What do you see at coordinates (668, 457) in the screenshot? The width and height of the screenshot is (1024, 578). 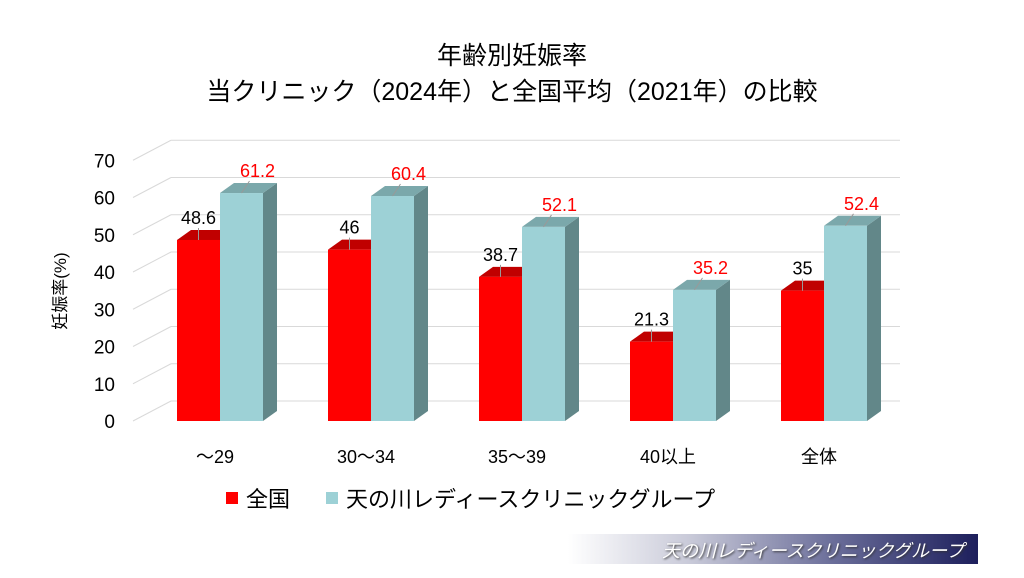 I see `x-tick-label: 40以上` at bounding box center [668, 457].